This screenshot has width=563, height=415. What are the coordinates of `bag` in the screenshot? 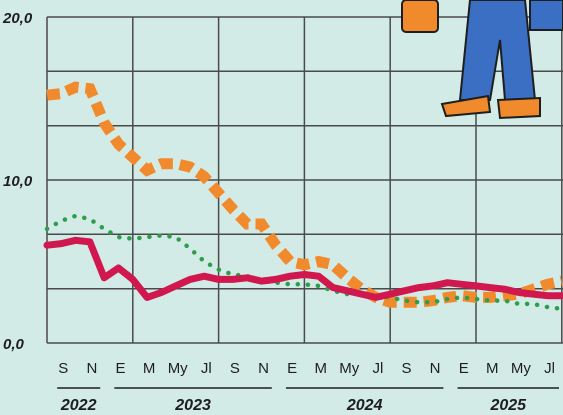 It's located at (420, 16).